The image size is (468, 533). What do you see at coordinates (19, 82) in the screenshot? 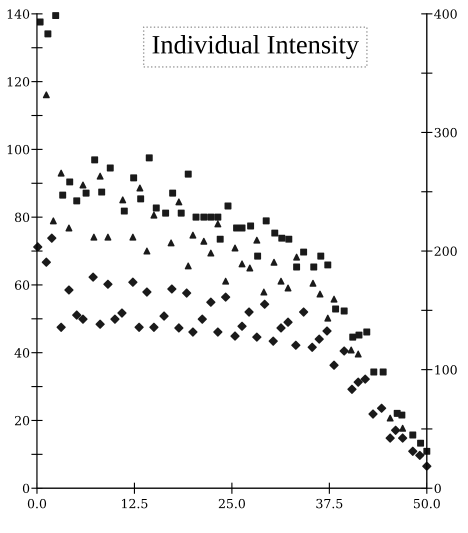
I see `y-tick-label: 120` at bounding box center [19, 82].